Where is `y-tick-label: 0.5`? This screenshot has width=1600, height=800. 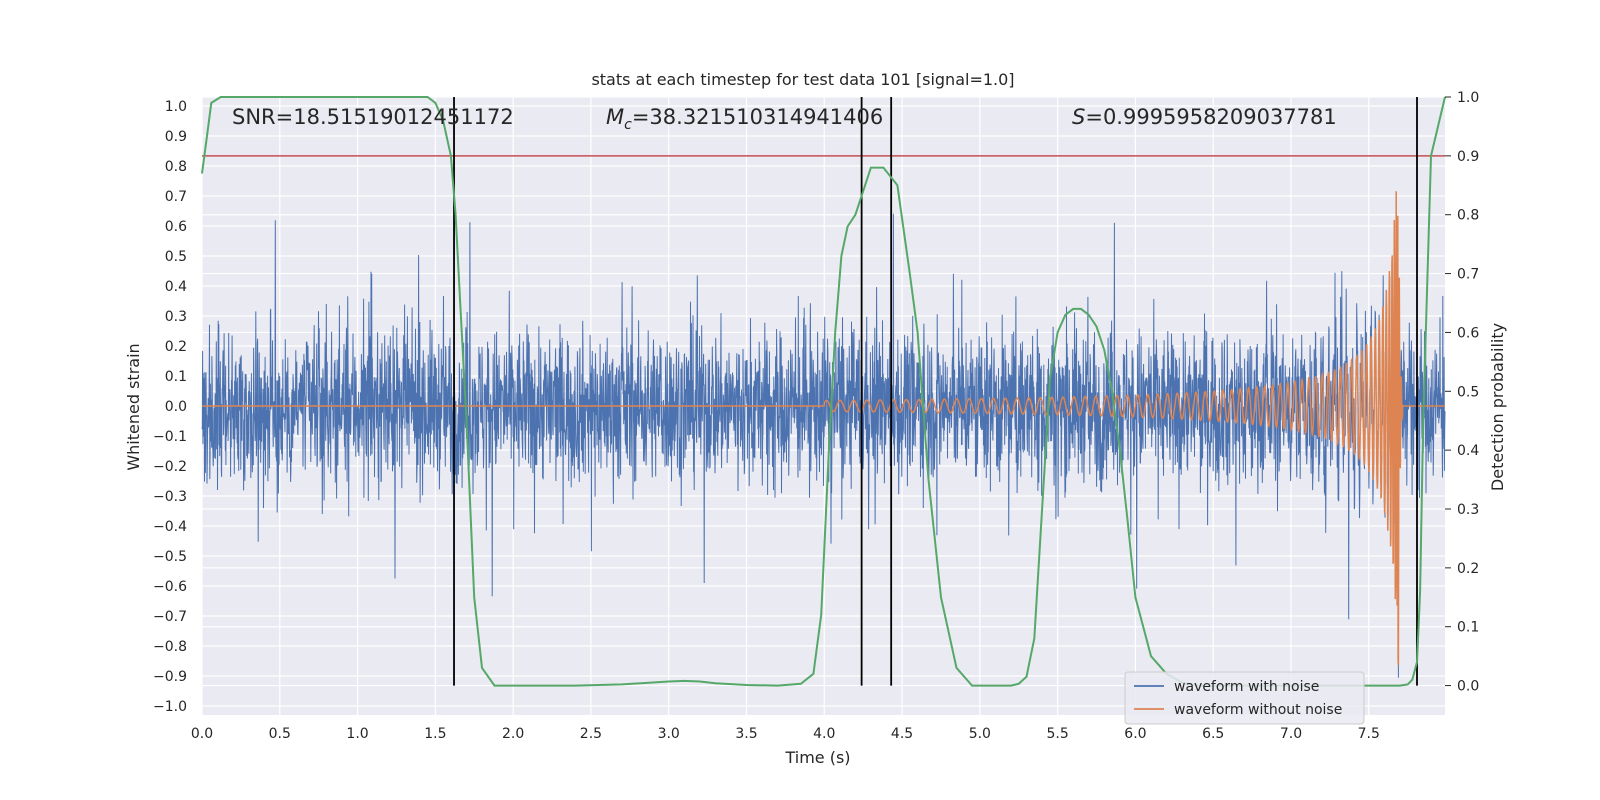 y-tick-label: 0.5 is located at coordinates (176, 257).